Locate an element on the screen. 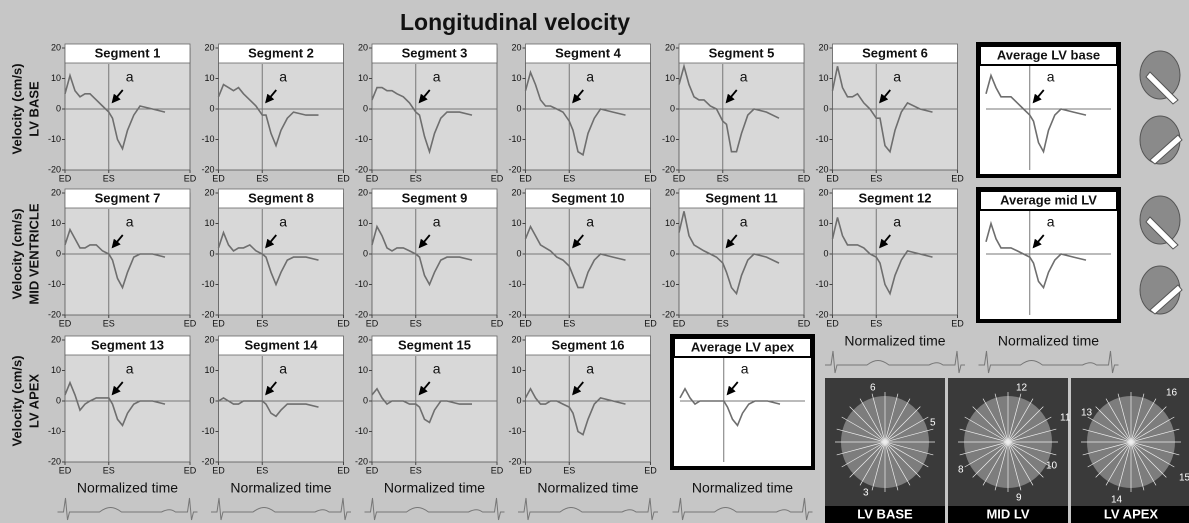  echo-segment-number: 5 is located at coordinates (933, 423).